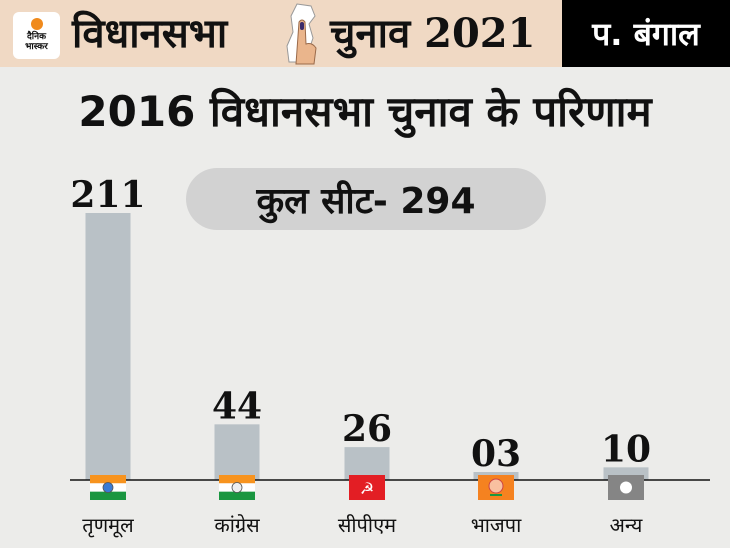 The image size is (730, 548). Describe the element at coordinates (301, 34) in the screenshot. I see `voting-finger-map-icon` at that location.